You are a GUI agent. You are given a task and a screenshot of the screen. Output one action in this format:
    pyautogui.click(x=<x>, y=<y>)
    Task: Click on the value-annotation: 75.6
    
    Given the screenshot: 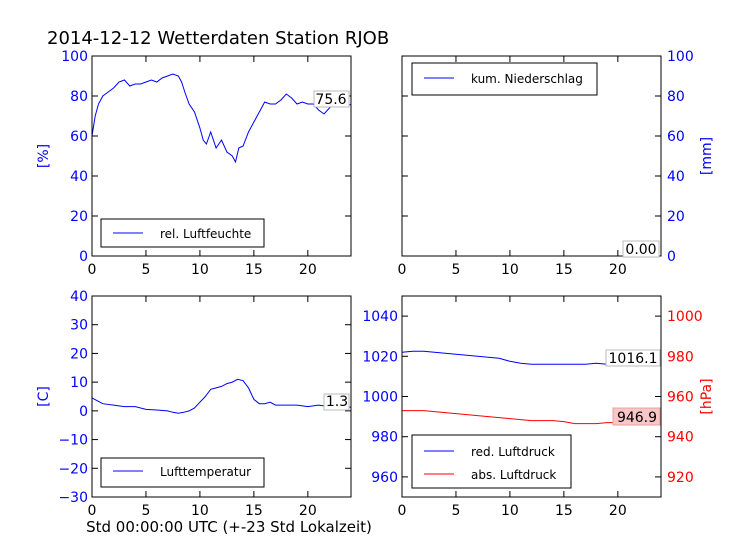 What is the action you would take?
    pyautogui.click(x=330, y=100)
    